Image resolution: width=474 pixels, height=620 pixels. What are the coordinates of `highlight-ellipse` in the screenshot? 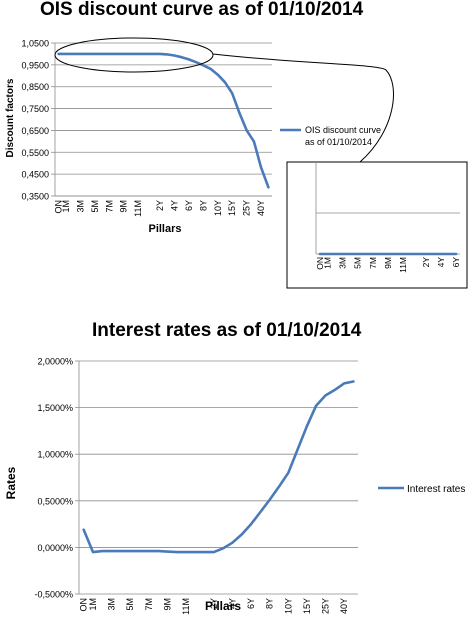 It's located at (134, 55).